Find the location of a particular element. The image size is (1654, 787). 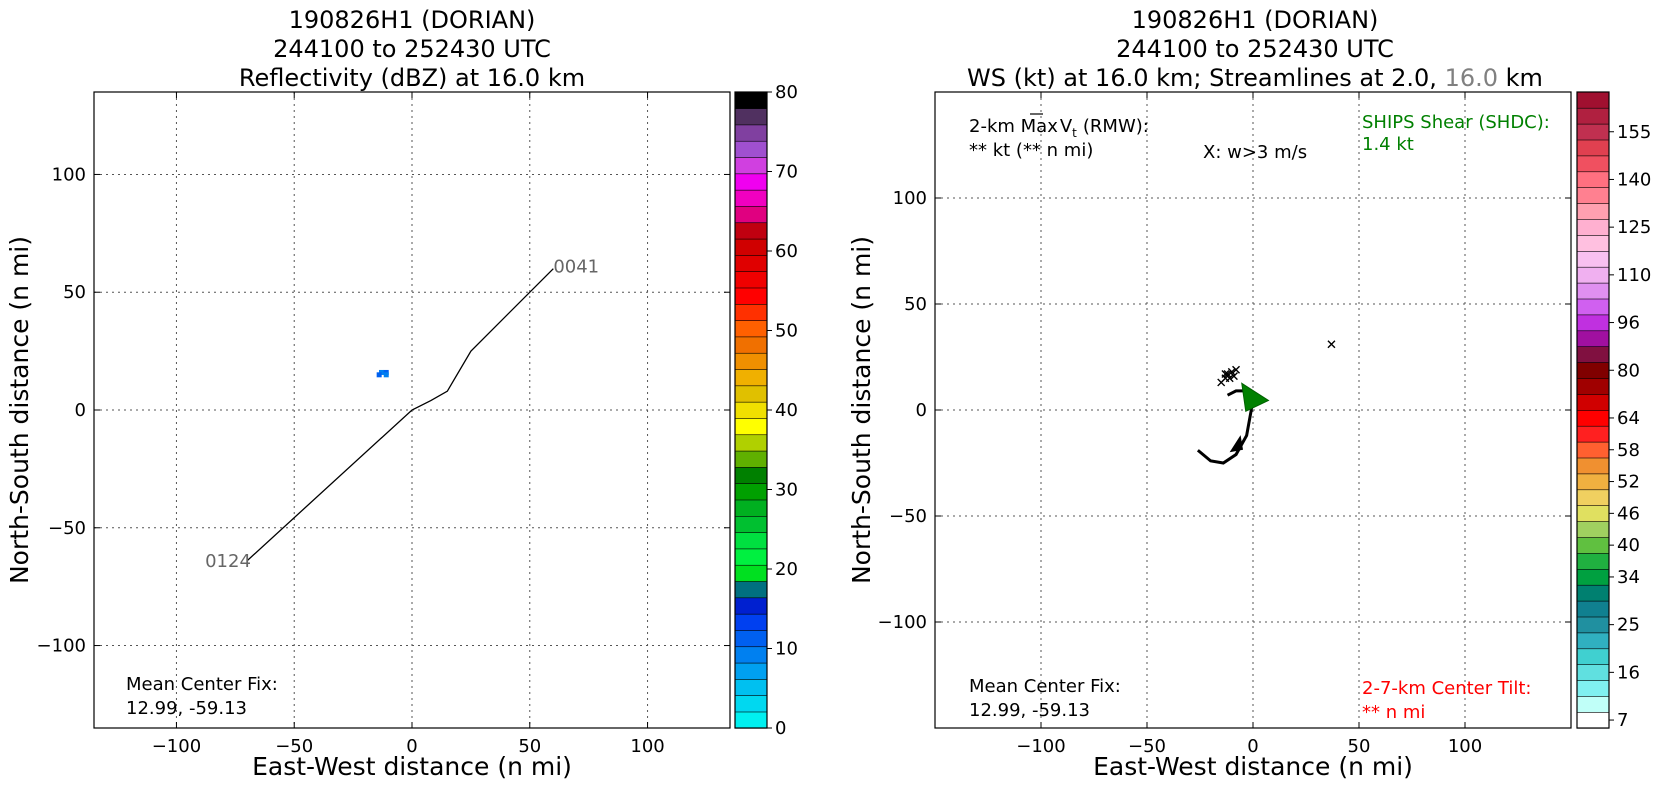

left-ytick-label: −50 is located at coordinates (67, 528).